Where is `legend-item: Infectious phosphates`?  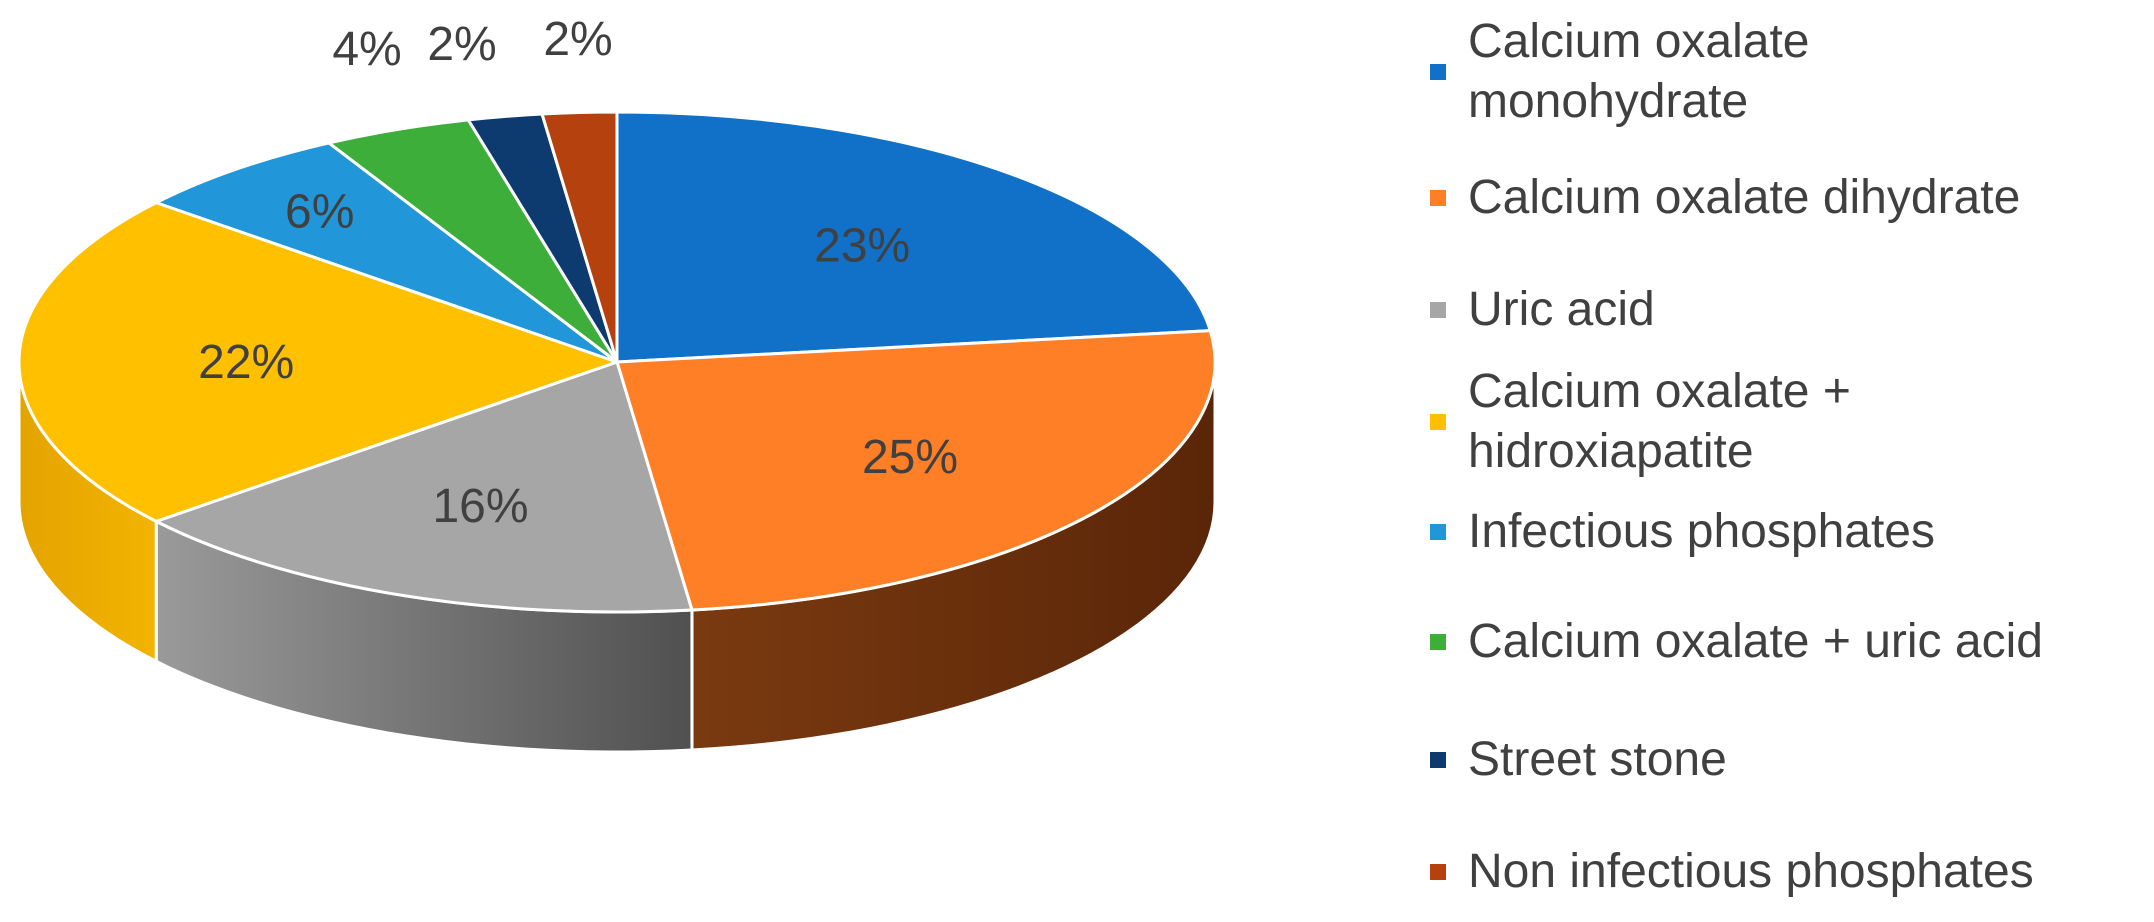
legend-item: Infectious phosphates is located at coordinates (1790, 532).